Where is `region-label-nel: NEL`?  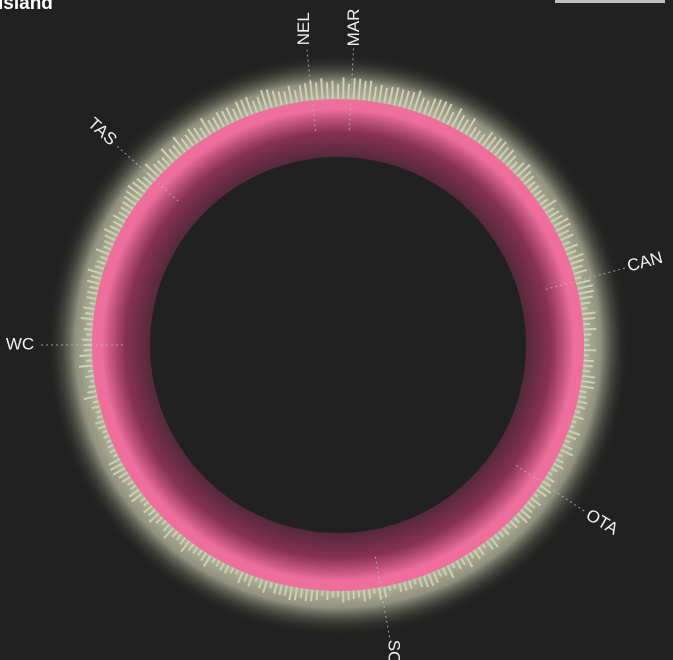 region-label-nel: NEL is located at coordinates (303, 28).